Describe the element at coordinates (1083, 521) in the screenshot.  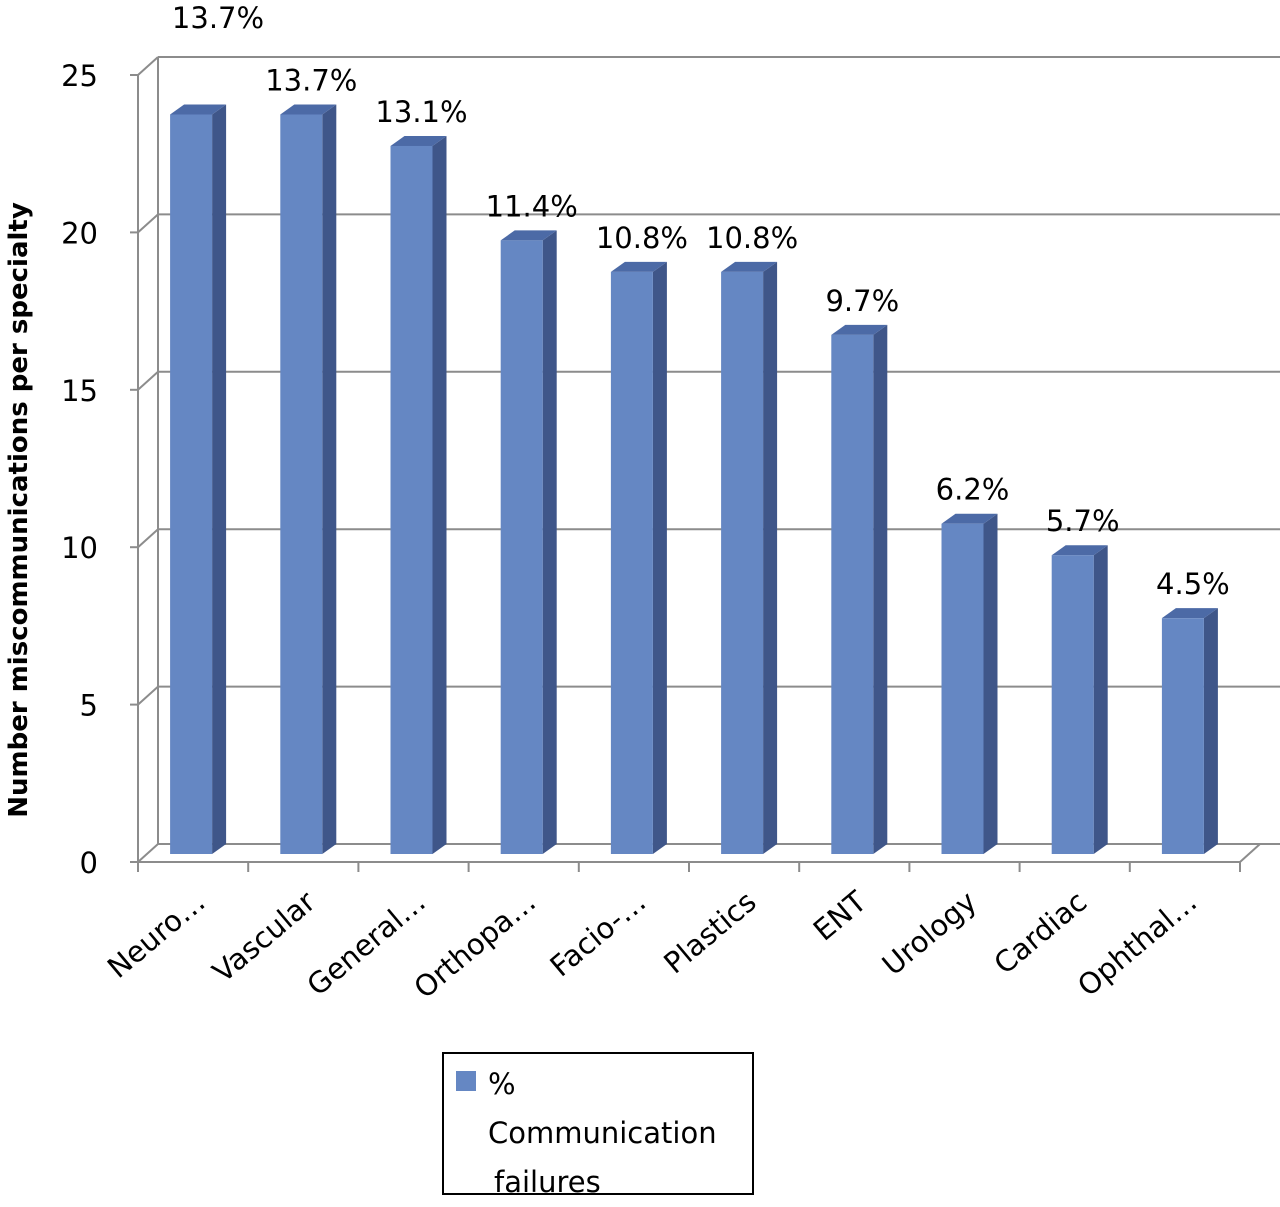
I see `data-label: 5.7%` at that location.